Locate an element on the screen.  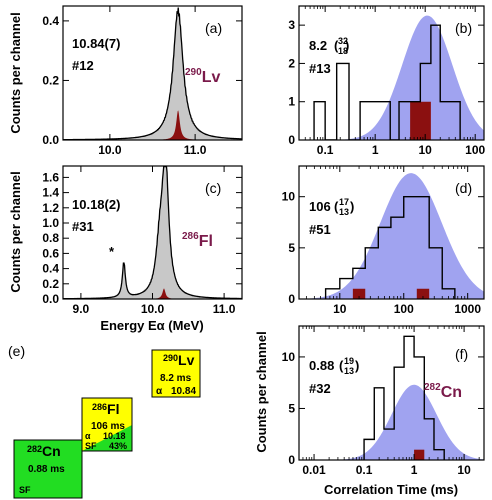
panel-c-count: #31 is located at coordinates (83, 226).